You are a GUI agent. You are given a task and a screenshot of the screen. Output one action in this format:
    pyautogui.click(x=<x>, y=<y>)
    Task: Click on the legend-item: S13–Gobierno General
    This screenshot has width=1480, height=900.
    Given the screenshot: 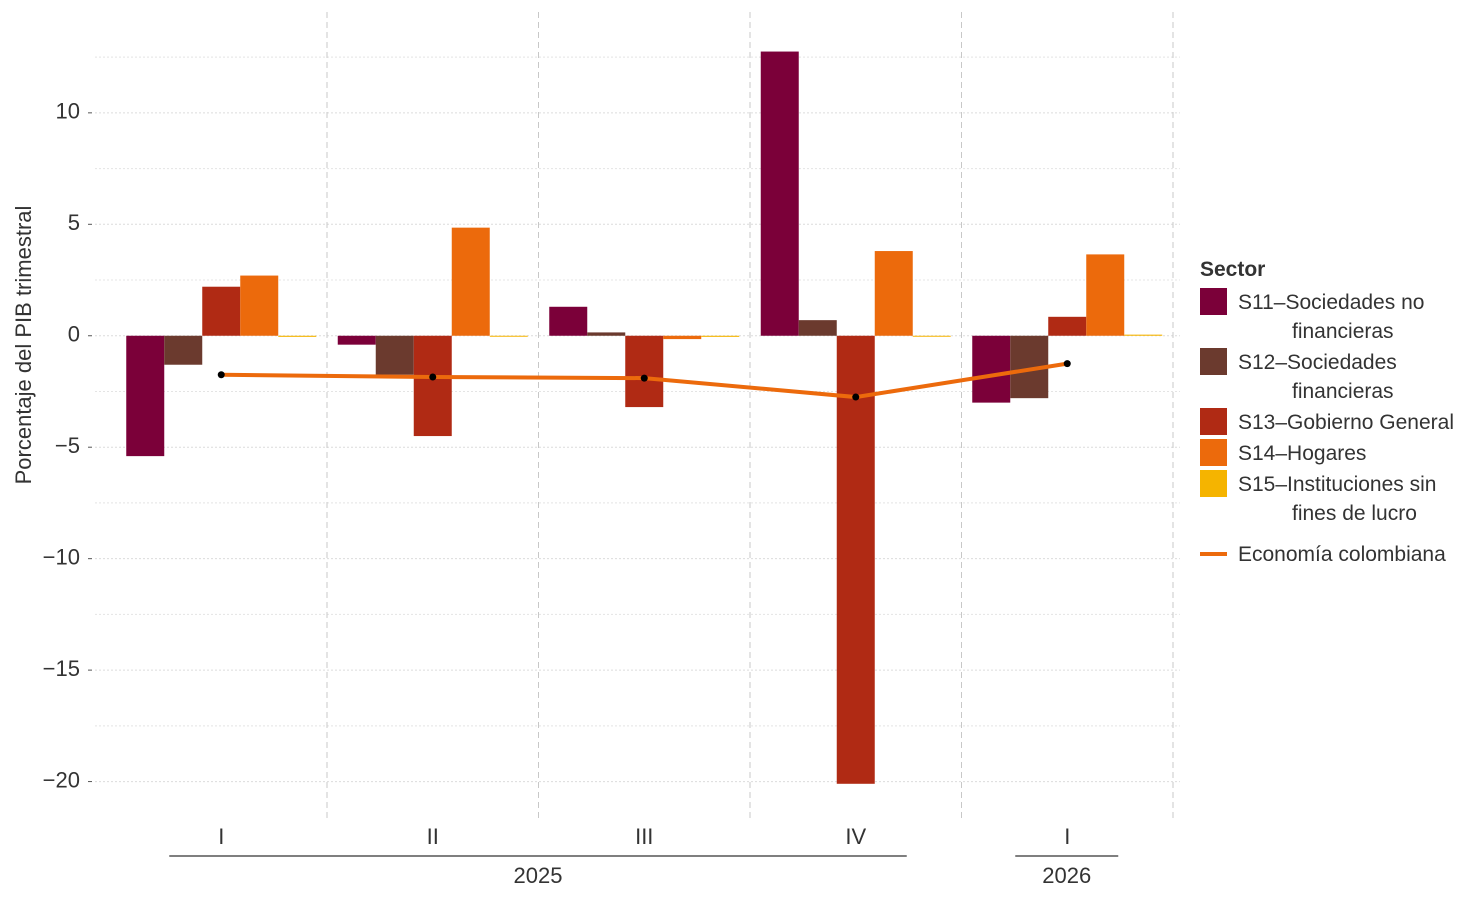 What is the action you would take?
    pyautogui.click(x=1340, y=422)
    